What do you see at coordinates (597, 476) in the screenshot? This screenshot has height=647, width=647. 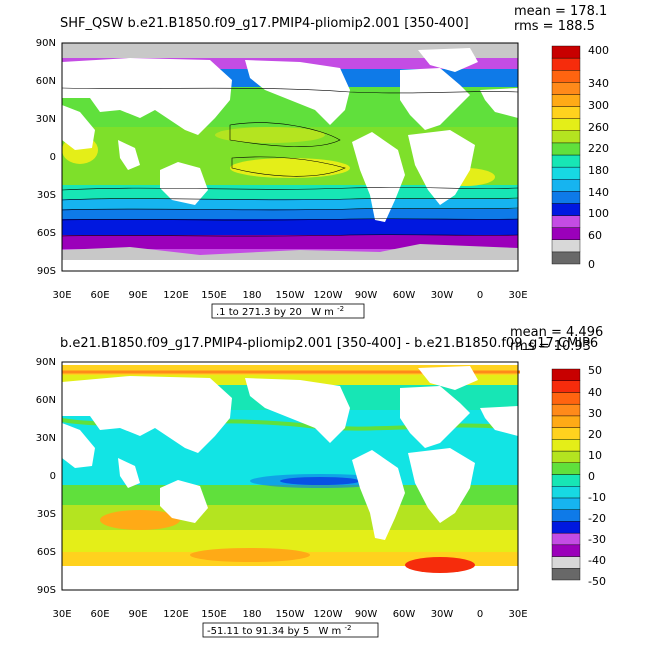 I see `panel-2-colorbar-labels: 50 40 30 20 10 0 -10 -20 -30 -40 -50` at bounding box center [597, 476].